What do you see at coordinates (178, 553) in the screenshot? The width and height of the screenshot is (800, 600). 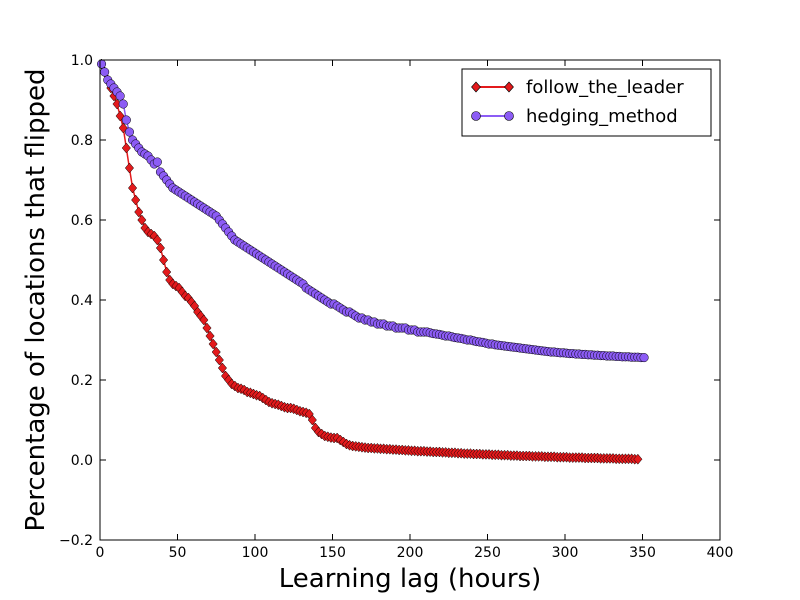 I see `x-tick-label: 50` at bounding box center [178, 553].